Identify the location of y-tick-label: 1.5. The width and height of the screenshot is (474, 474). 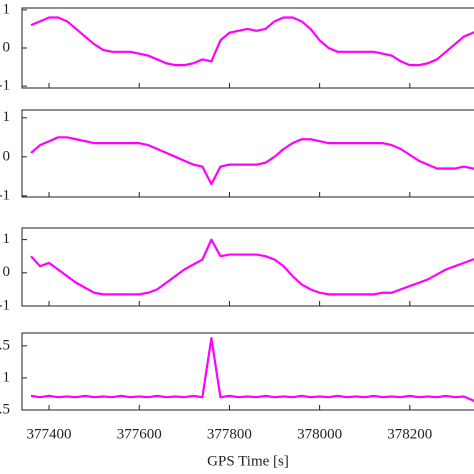
(5, 345).